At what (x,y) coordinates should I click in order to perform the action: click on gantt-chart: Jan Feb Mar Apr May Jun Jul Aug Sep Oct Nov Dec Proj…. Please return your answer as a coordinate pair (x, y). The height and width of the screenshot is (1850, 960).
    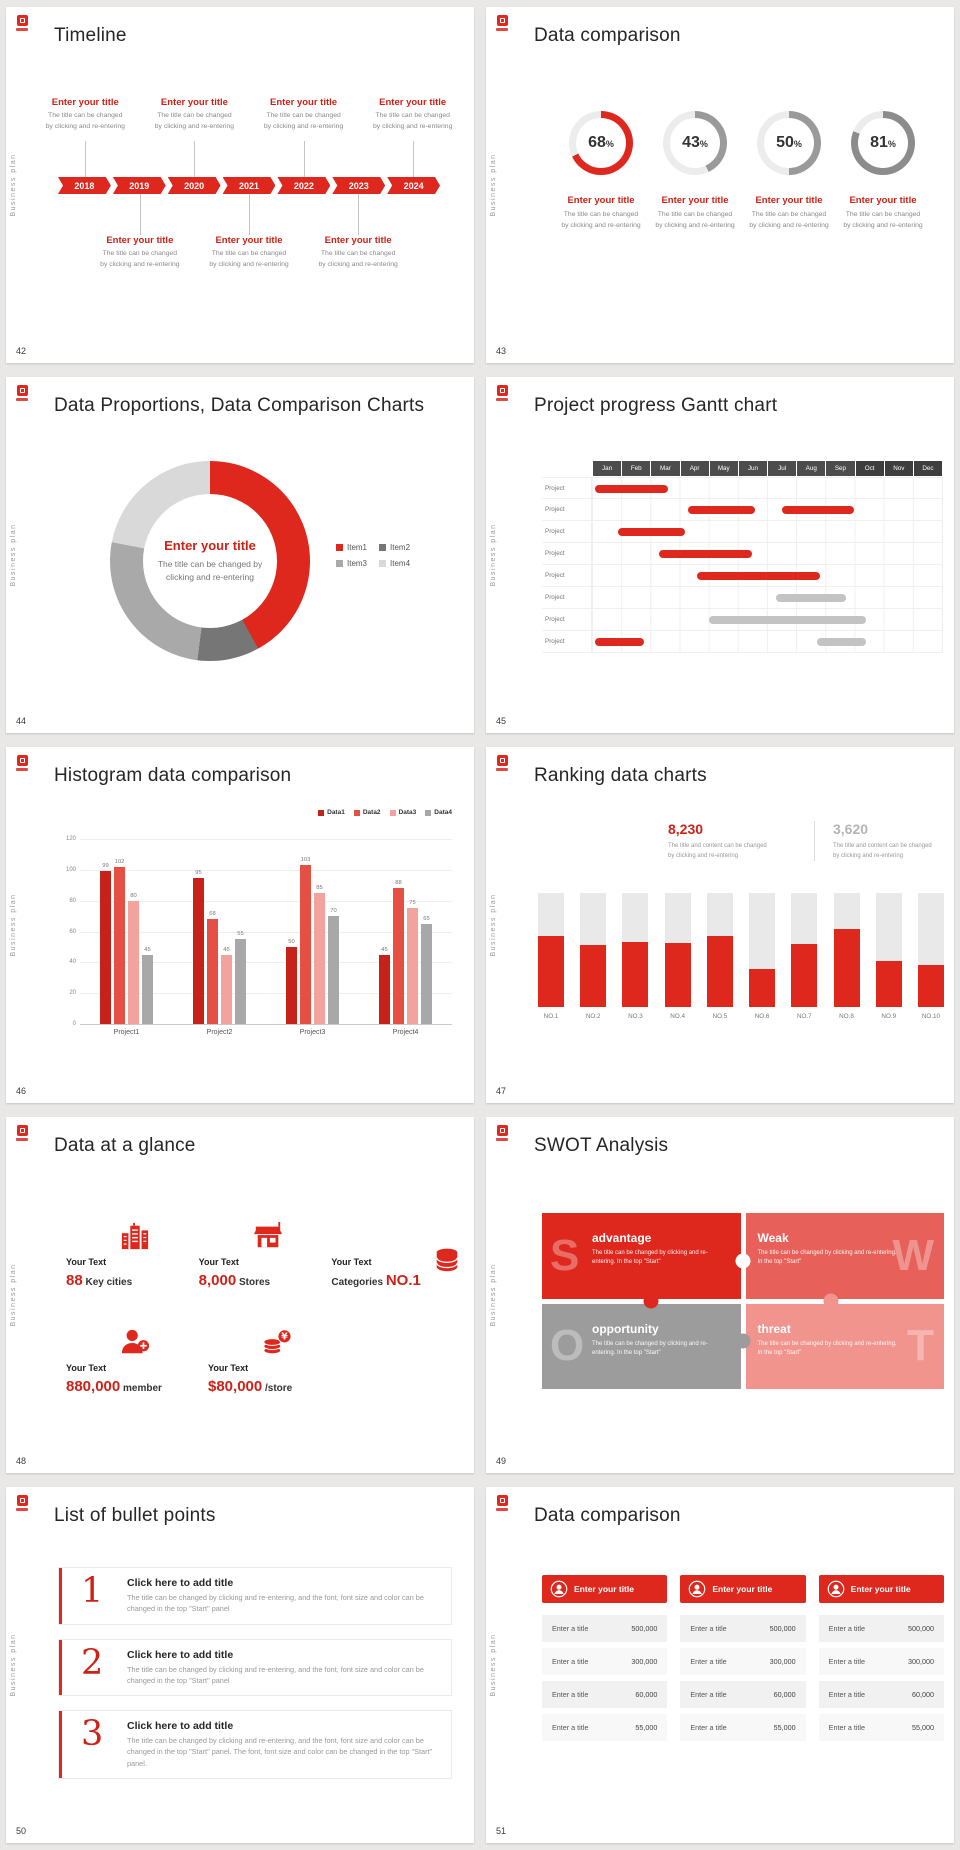
    Looking at the image, I should click on (742, 557).